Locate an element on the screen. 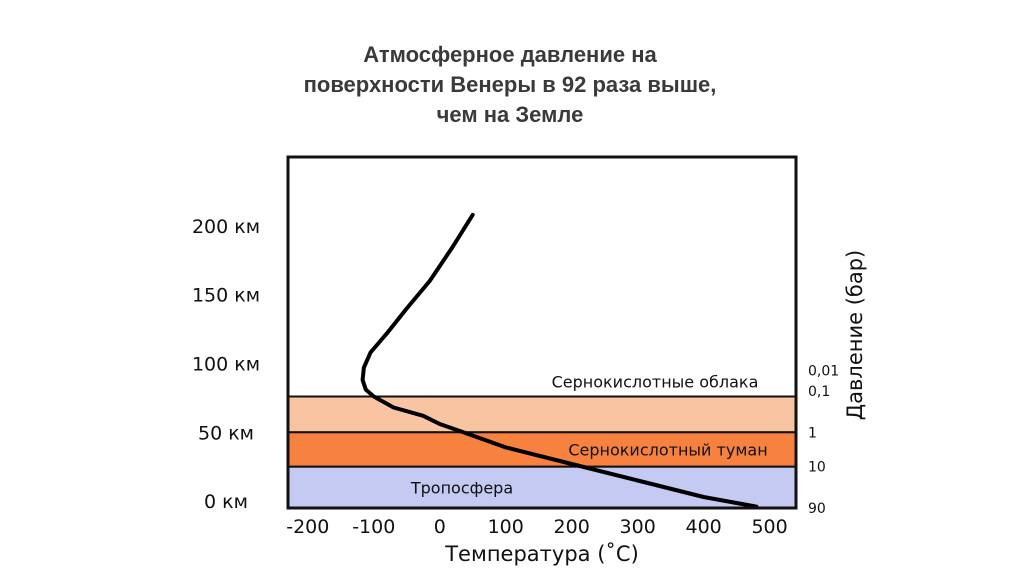 This screenshot has height=574, width=1024. x-tick-label: 100 is located at coordinates (506, 527).